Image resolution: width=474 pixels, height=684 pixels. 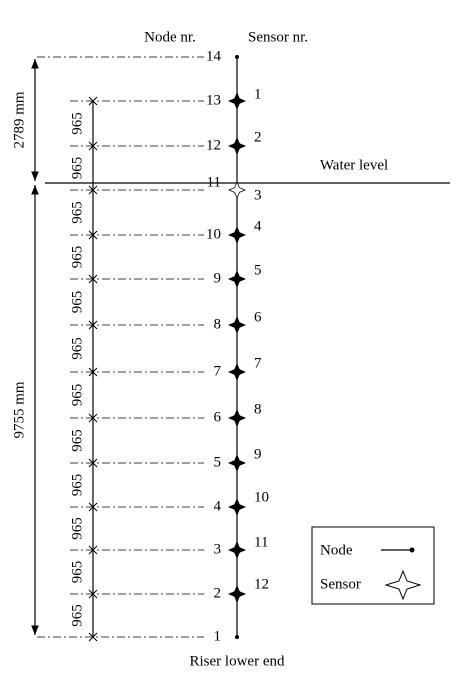 What do you see at coordinates (218, 549) in the screenshot?
I see `node-label: 3` at bounding box center [218, 549].